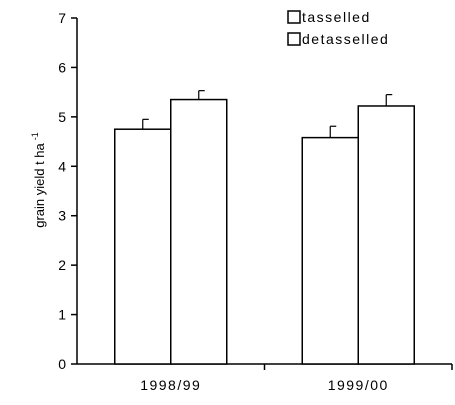  What do you see at coordinates (264, 385) in the screenshot?
I see `x-tick-labels: 1998/99 1999/00` at bounding box center [264, 385].